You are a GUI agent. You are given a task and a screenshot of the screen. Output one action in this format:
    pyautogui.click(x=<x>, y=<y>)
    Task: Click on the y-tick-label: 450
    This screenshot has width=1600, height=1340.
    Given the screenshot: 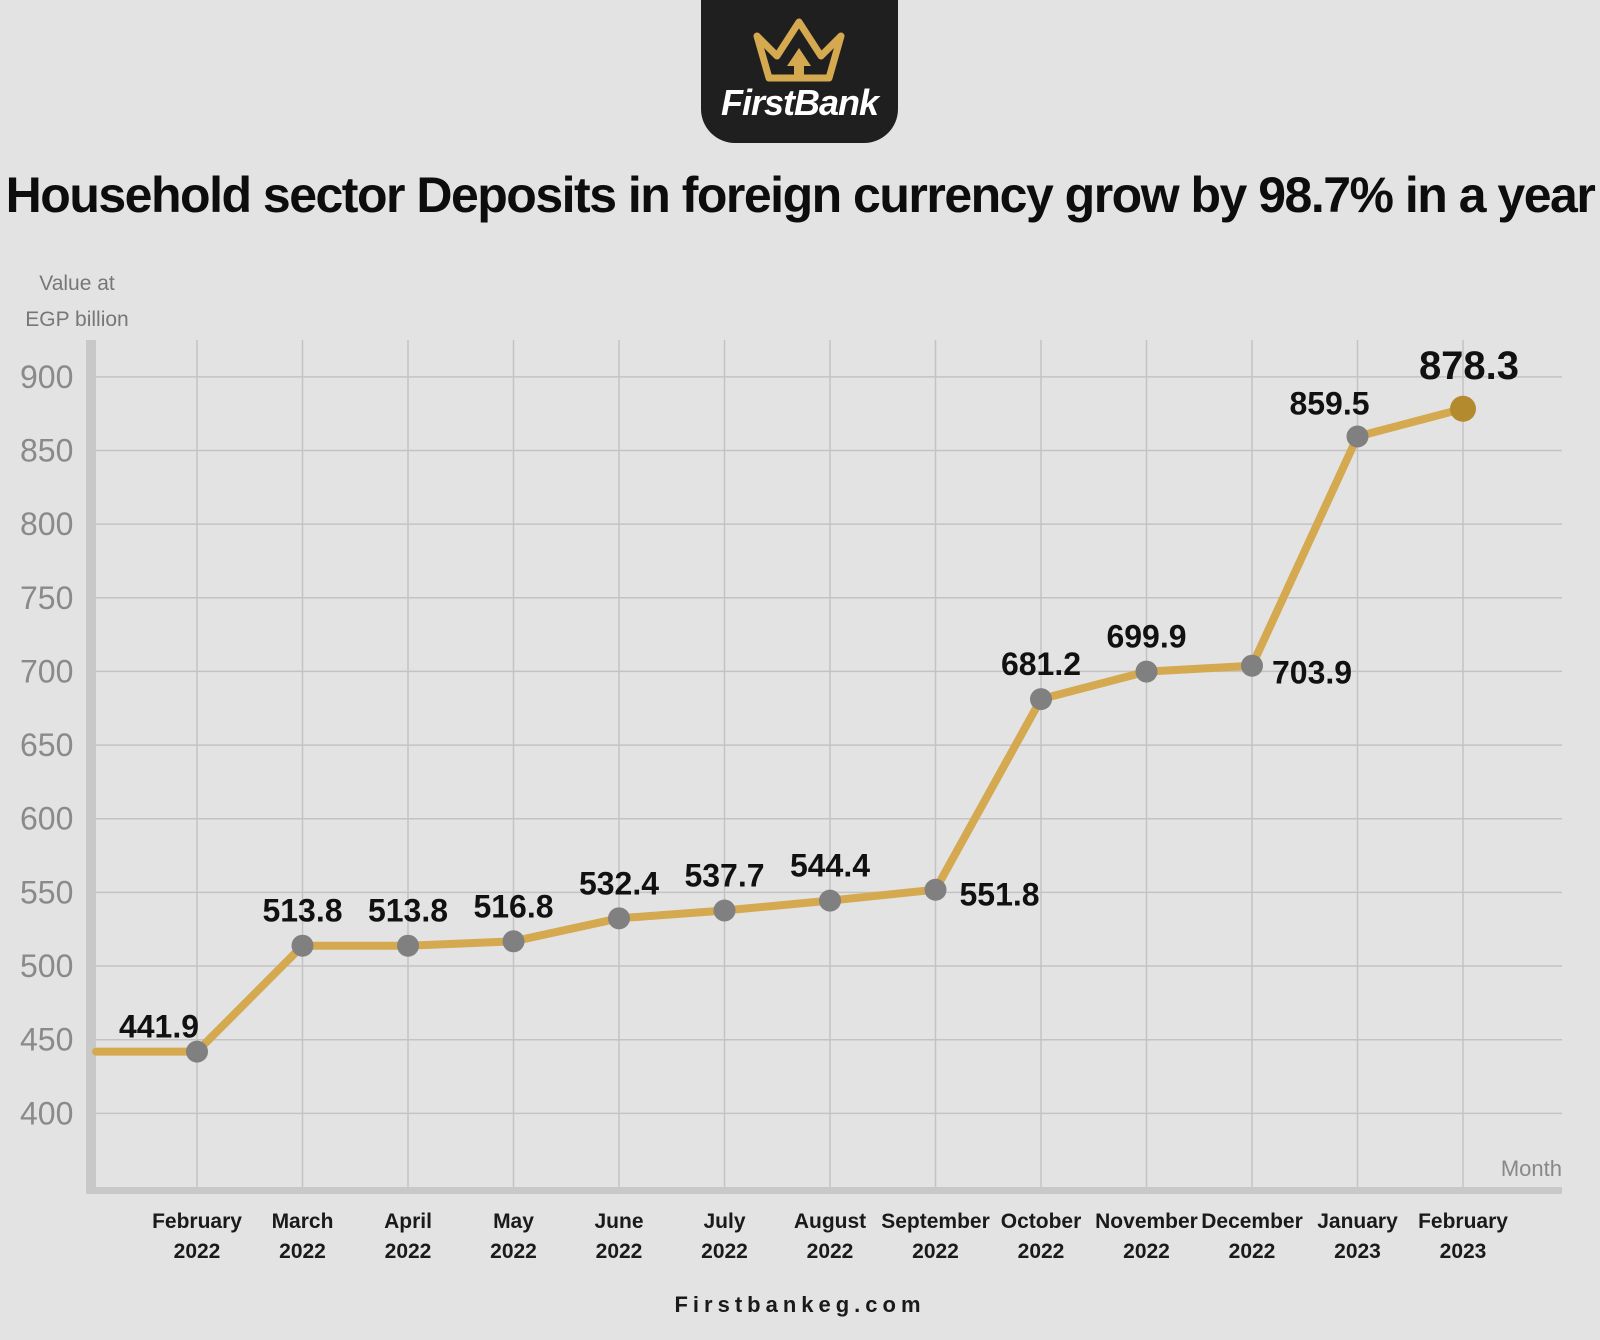 What is the action you would take?
    pyautogui.click(x=46, y=1040)
    